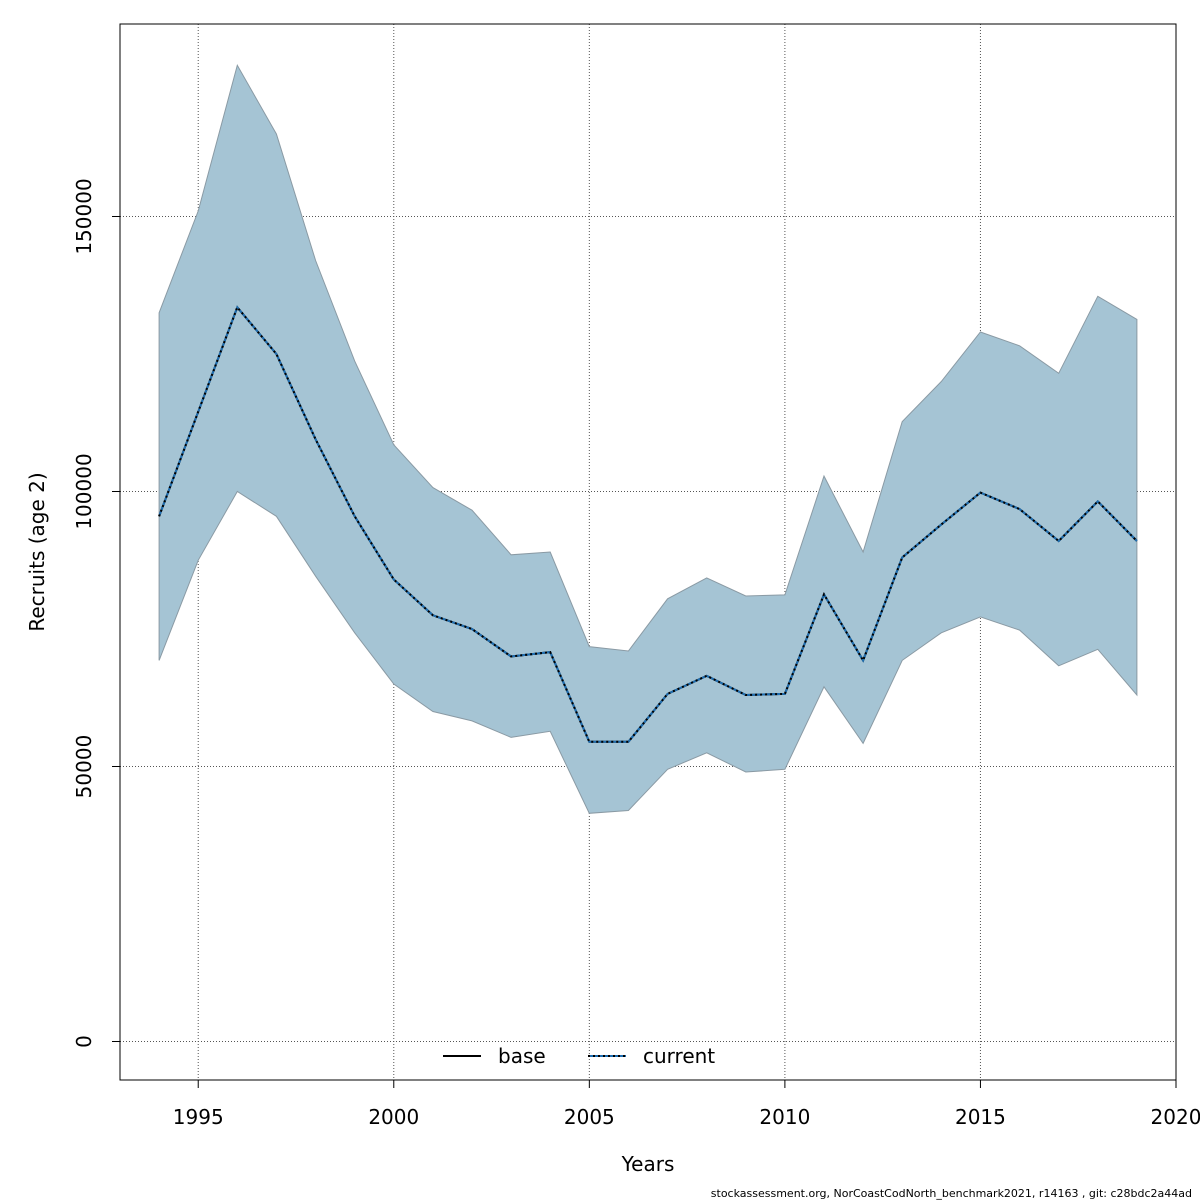  Describe the element at coordinates (980, 1117) in the screenshot. I see `x-tick-label: 2015` at that location.